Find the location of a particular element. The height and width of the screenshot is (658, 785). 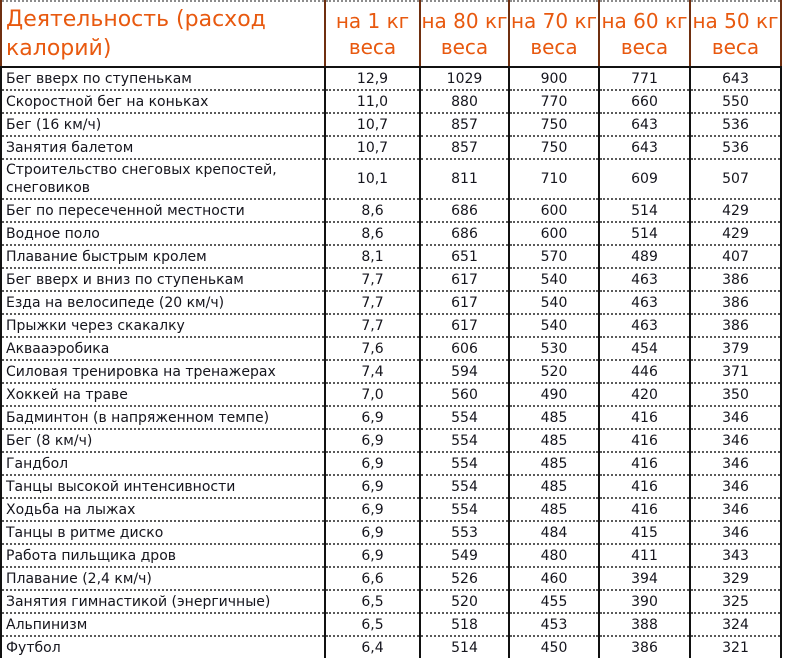

table-row: Футбол 6,4 514 450 386 321 is located at coordinates (391, 646).